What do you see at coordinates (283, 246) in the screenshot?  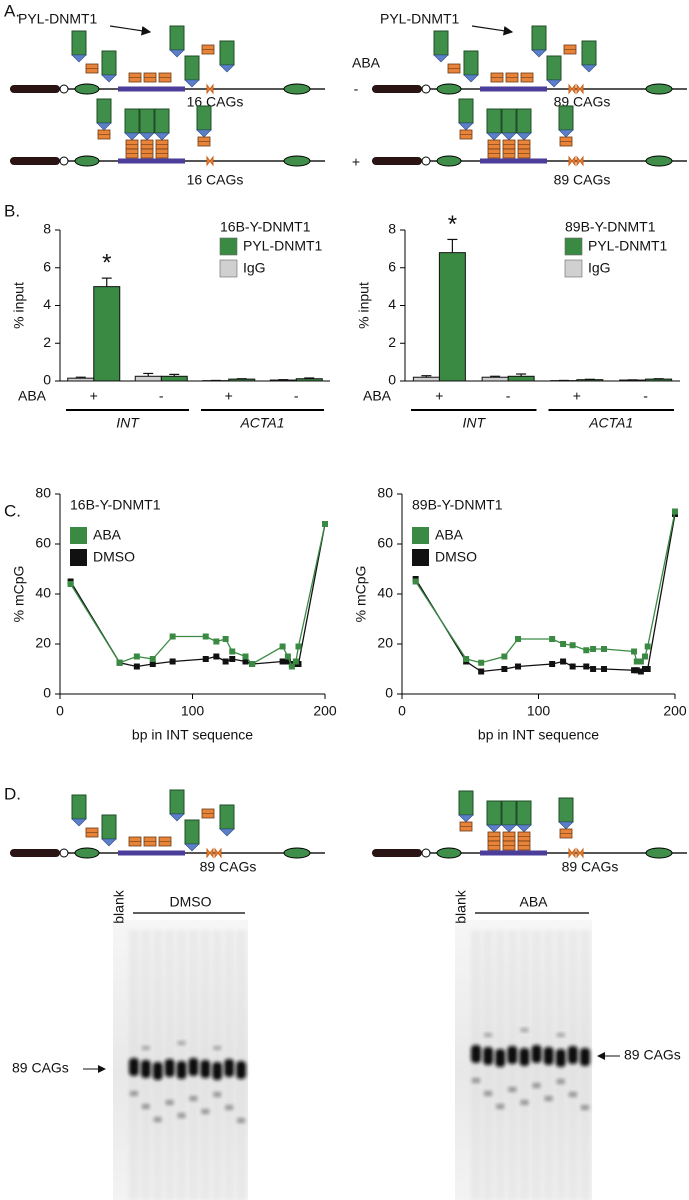 I see `legend-label: PYL-DNMT1` at bounding box center [283, 246].